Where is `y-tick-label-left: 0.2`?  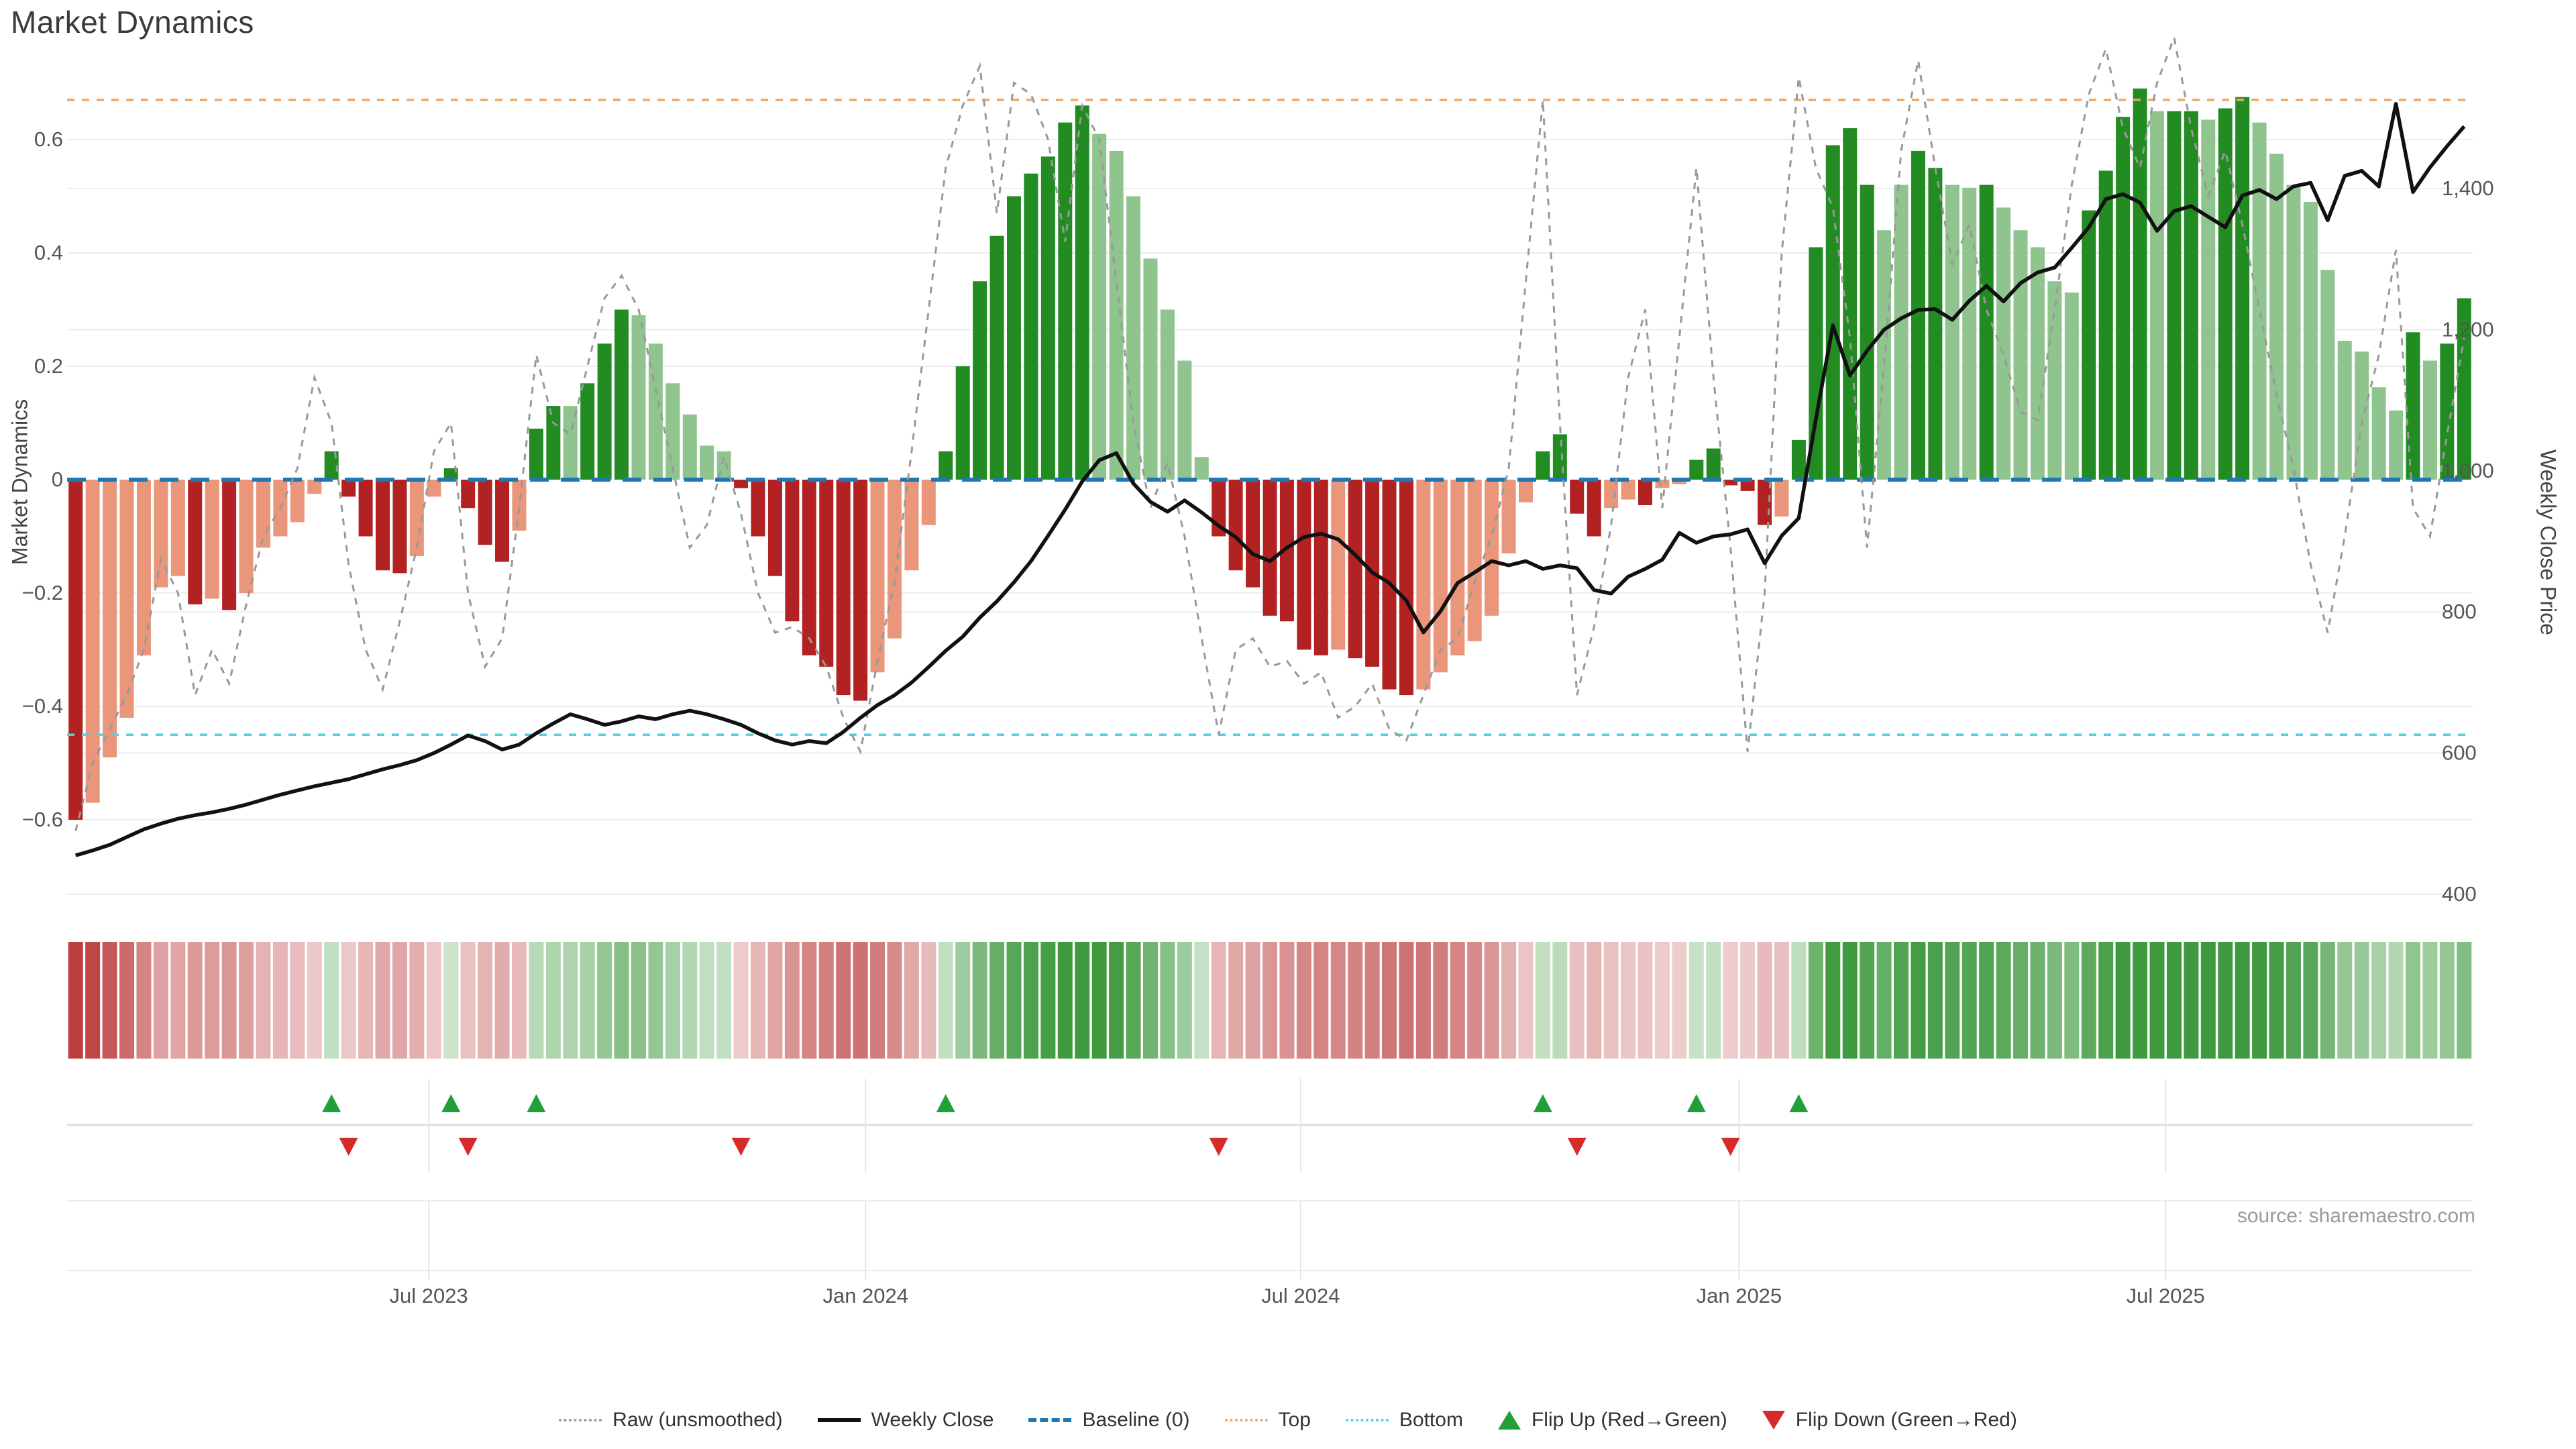 y-tick-label-left: 0.2 is located at coordinates (48, 366).